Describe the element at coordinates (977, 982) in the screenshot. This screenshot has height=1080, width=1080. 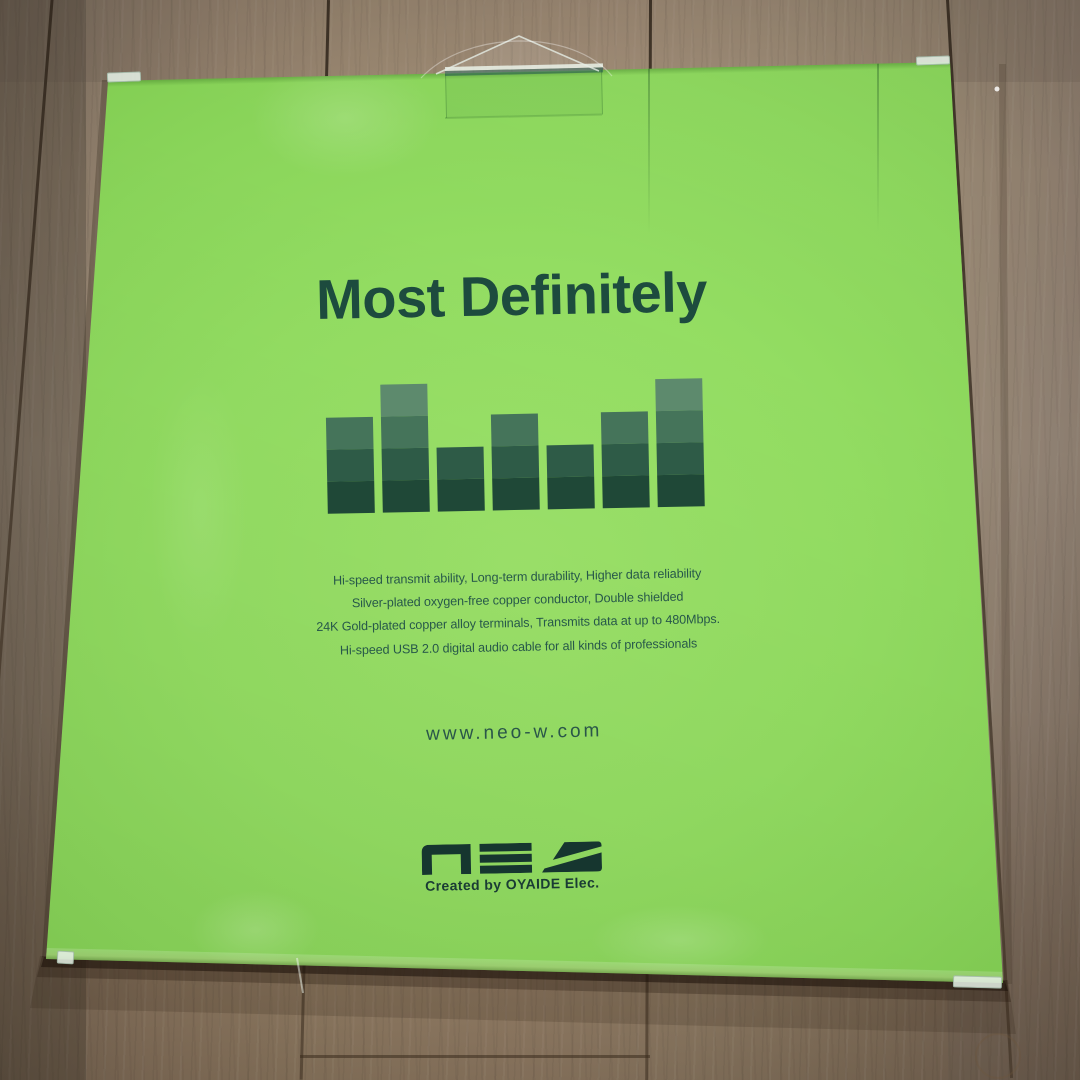
I see `wrap-tab-bottom-right` at that location.